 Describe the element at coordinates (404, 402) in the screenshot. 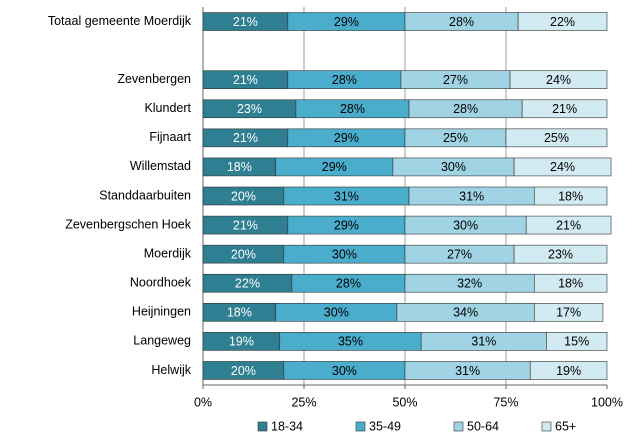

I see `x-tick-label: 50%` at that location.